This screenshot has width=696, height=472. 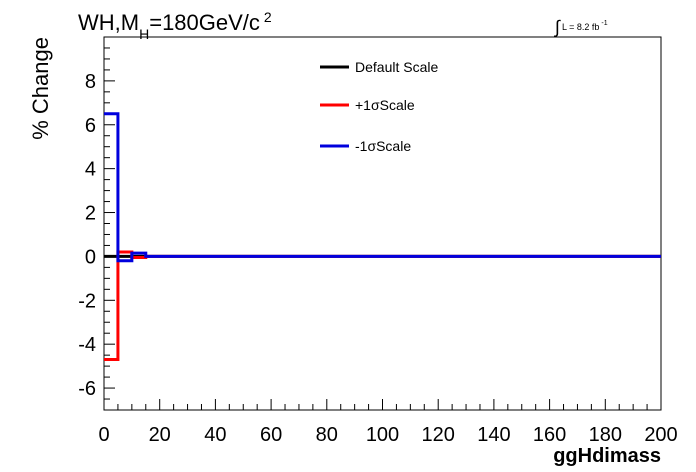 I want to click on luminosity-label: ∫ L = 8.2 fb -1, so click(x=580, y=27).